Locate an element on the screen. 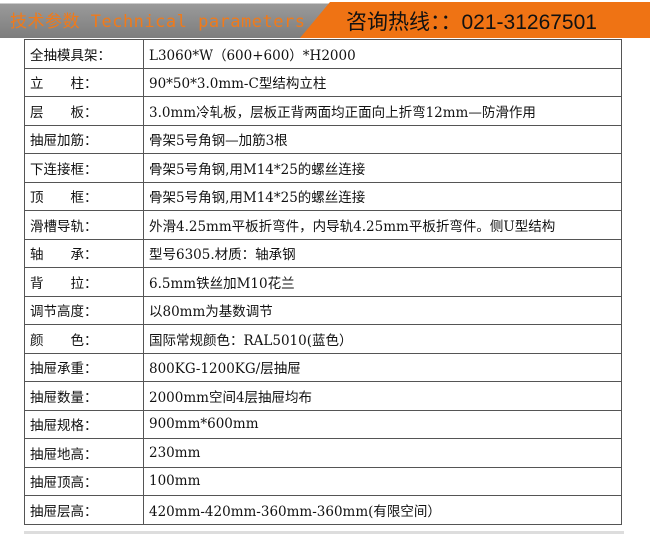 This screenshot has width=650, height=538. param-value: 3.0mm冷轧板，层板正背两面均正面向上折弯12mm—防滑作用 is located at coordinates (382, 111).